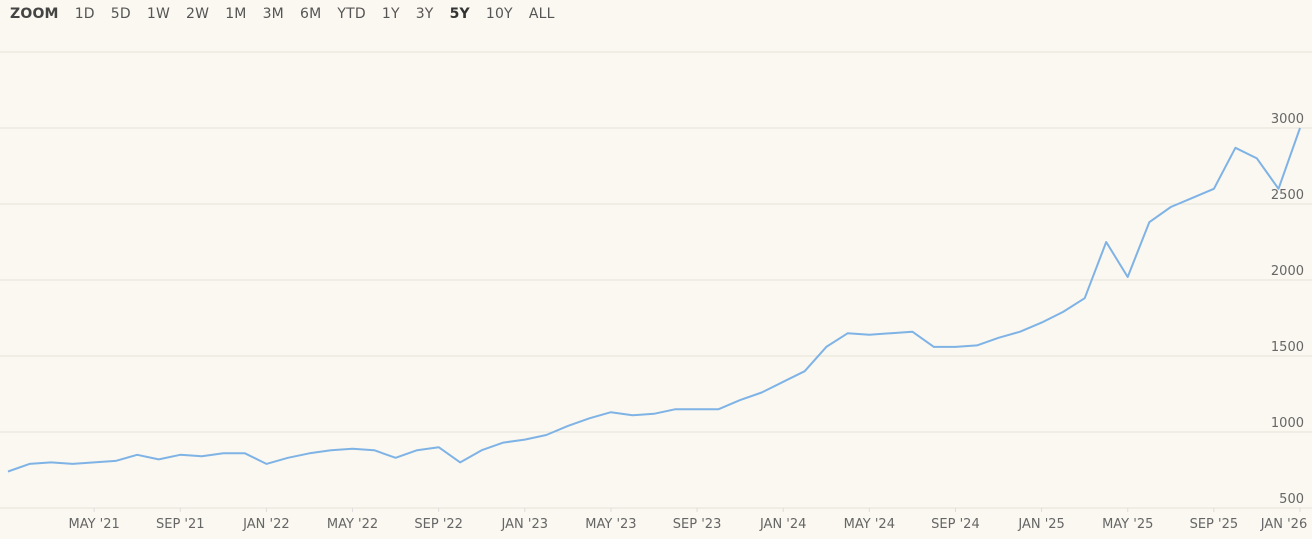  I want to click on zoom-label: ZOOM, so click(34, 14).